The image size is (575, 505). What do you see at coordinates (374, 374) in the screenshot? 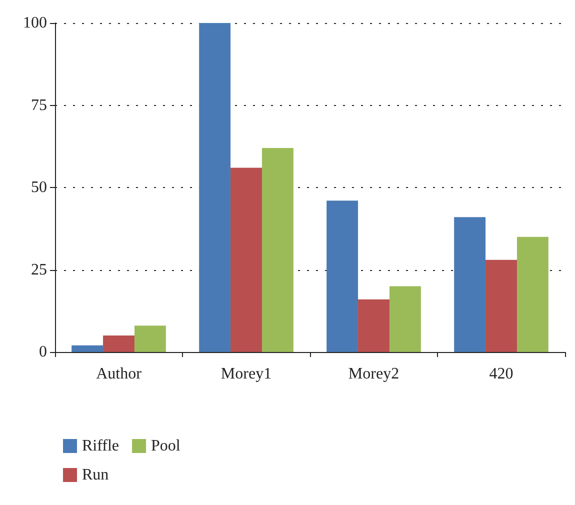
I see `x-tick-label: Morey2` at bounding box center [374, 374].